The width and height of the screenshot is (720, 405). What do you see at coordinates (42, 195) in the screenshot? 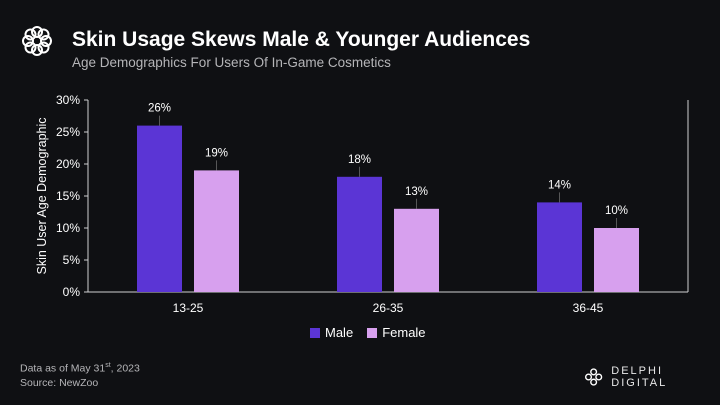
I see `y-axis-label: Skin User Age Demographic` at bounding box center [42, 195].